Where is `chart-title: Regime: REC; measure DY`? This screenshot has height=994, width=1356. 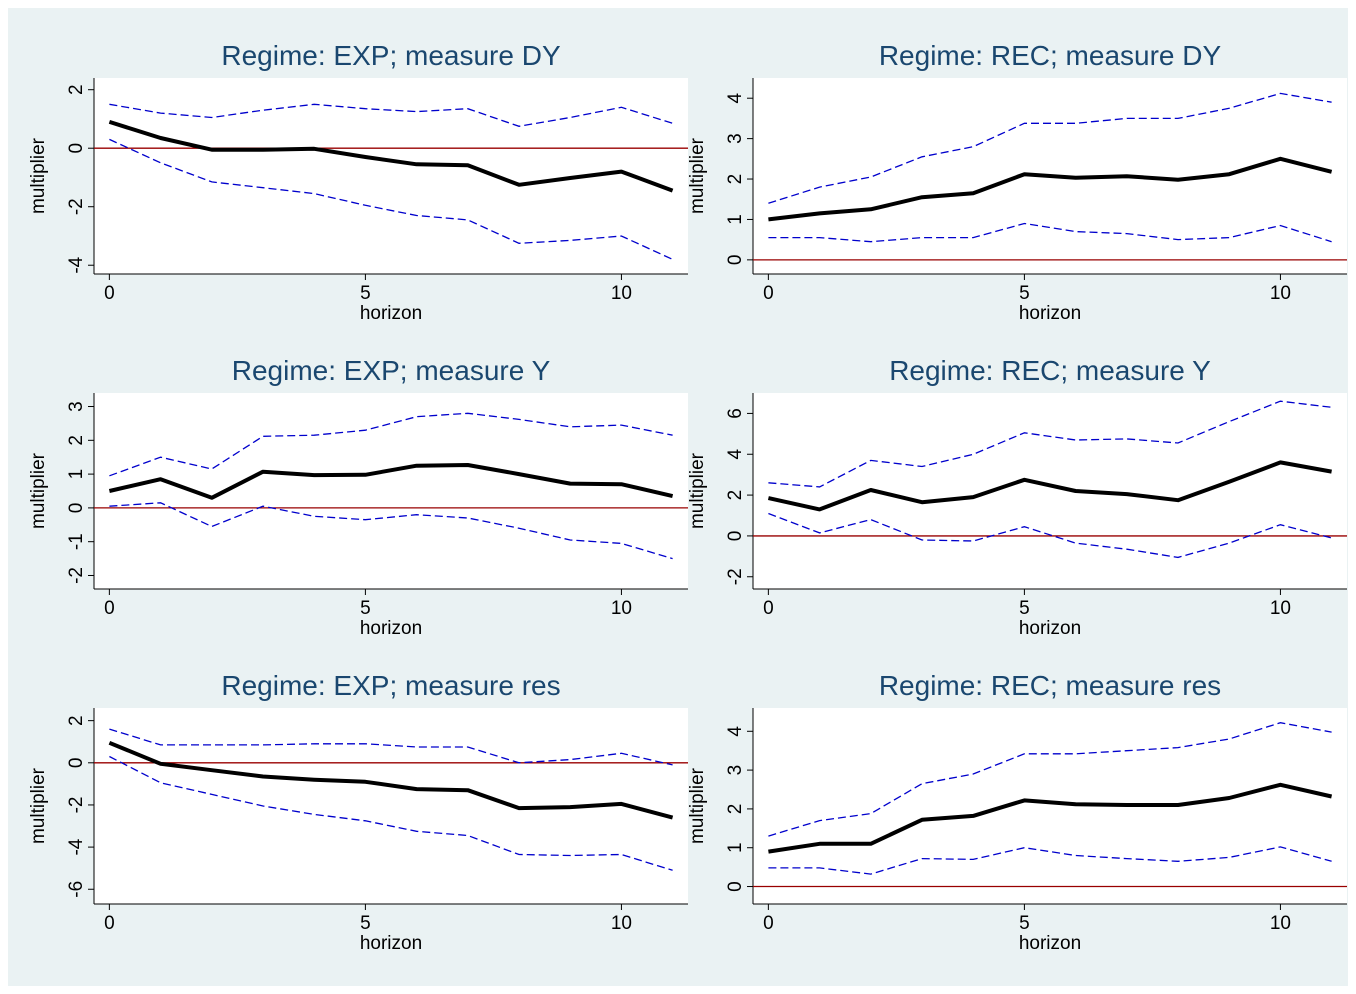
chart-title: Regime: REC; measure DY is located at coordinates (1050, 55).